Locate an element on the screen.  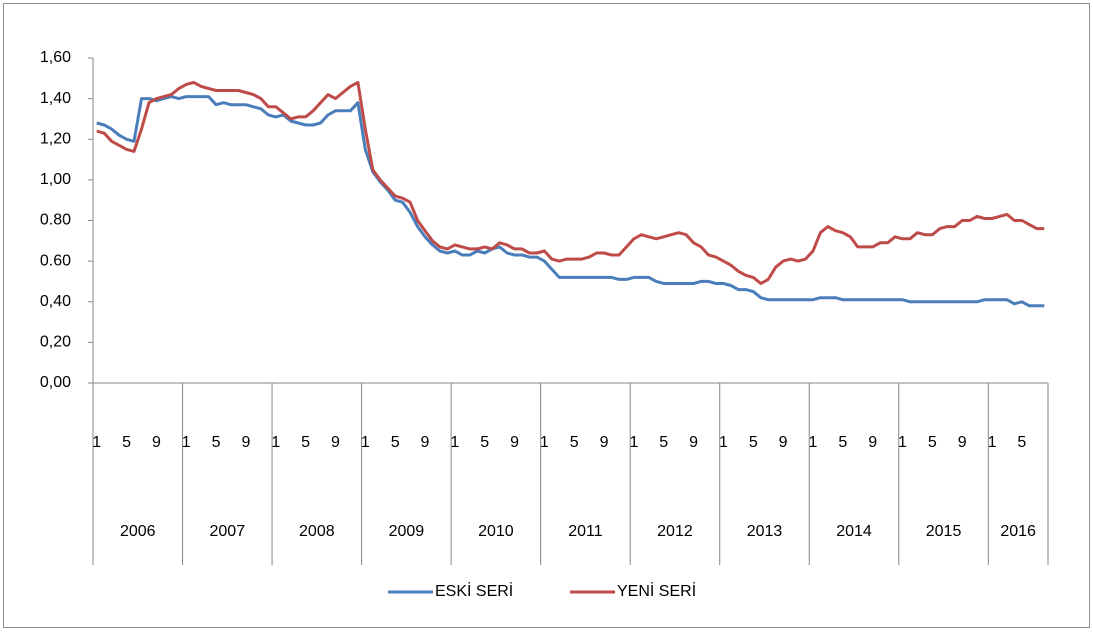
year-label: 2009 is located at coordinates (407, 531).